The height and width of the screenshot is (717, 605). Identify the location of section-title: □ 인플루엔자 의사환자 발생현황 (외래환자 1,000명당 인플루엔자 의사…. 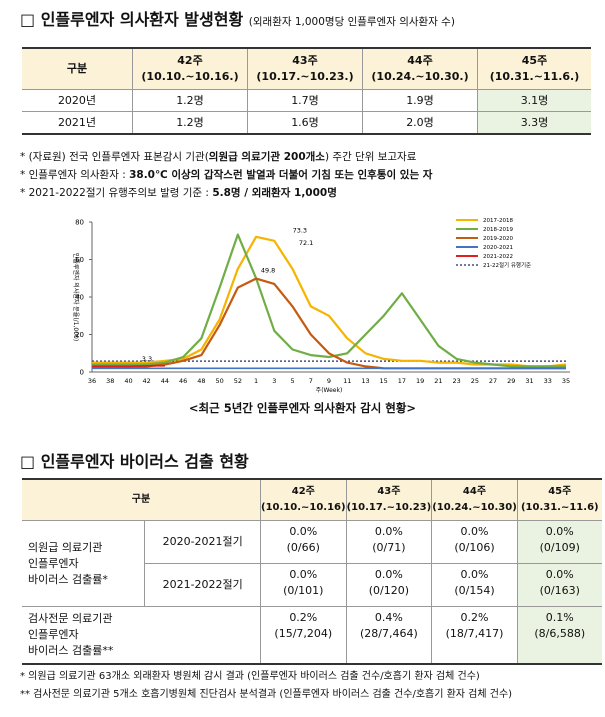
(237, 18).